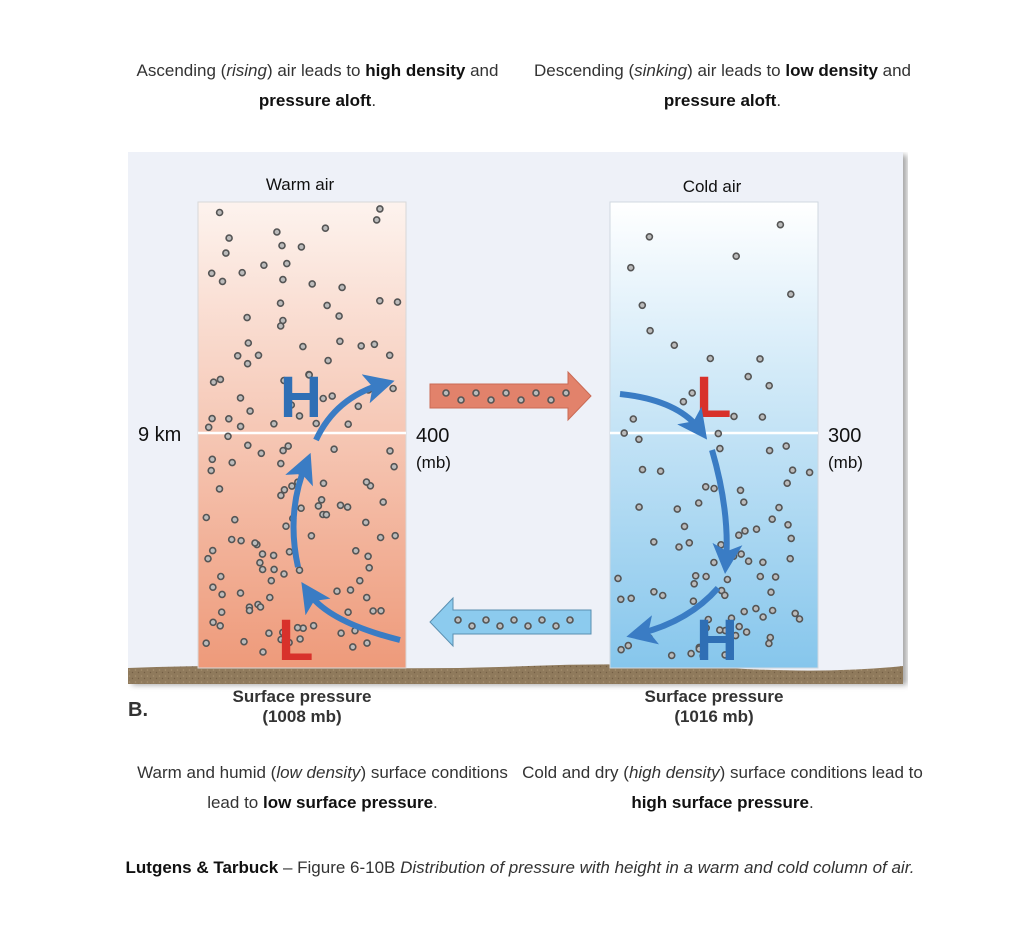 Image resolution: width=1024 pixels, height=929 pixels. What do you see at coordinates (515, 674) in the screenshot?
I see `ground-surface` at bounding box center [515, 674].